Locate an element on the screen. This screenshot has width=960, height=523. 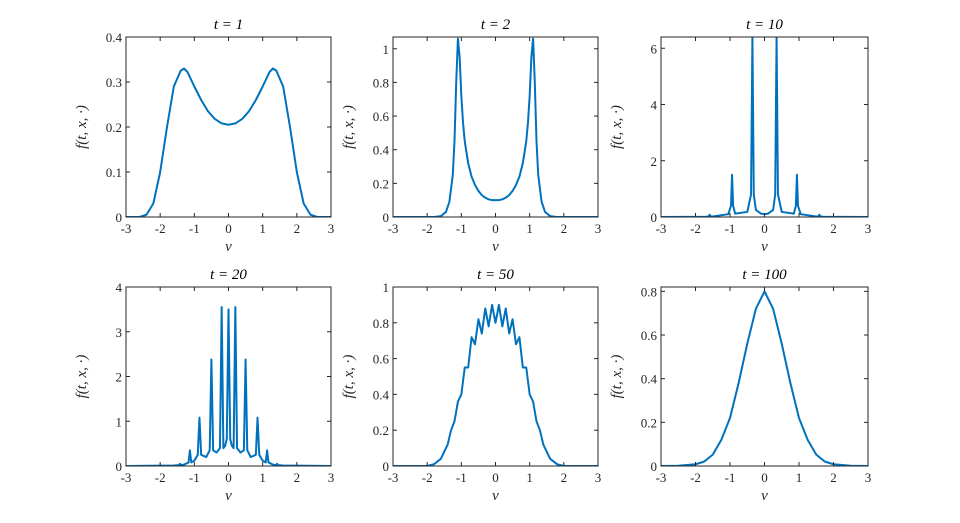
subplot-1: -3 -2 -1 0 1 2 3 0 0.1 0.2 0.3 0.4 t = 1 v f(t, x, ·) is located at coordinates (204, 136).